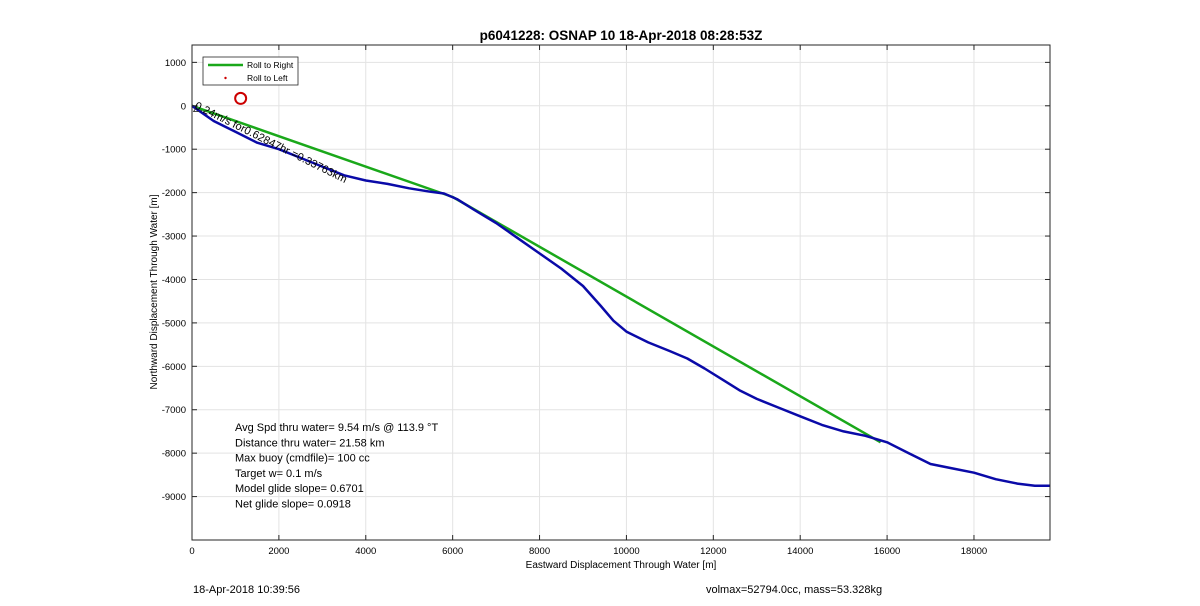 This screenshot has width=1200, height=606. Describe the element at coordinates (336, 428) in the screenshot. I see `stats-line: Avg Spd thru water= 9.54 m/s @ 113.9 °T` at that location.